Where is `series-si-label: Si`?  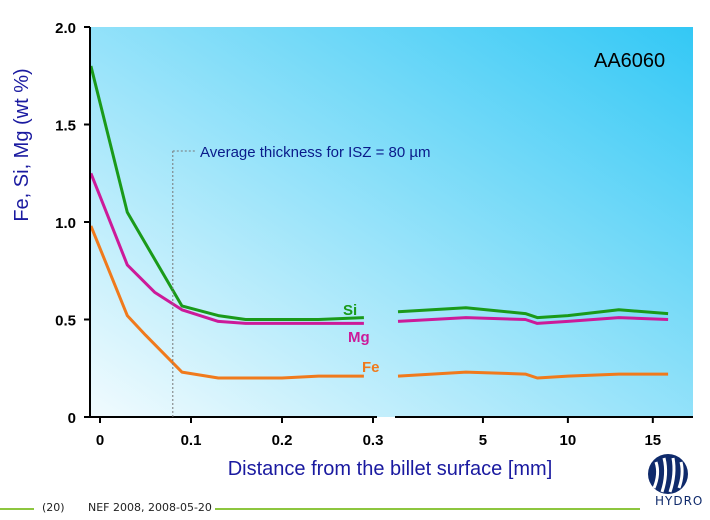
series-si-label: Si is located at coordinates (350, 310).